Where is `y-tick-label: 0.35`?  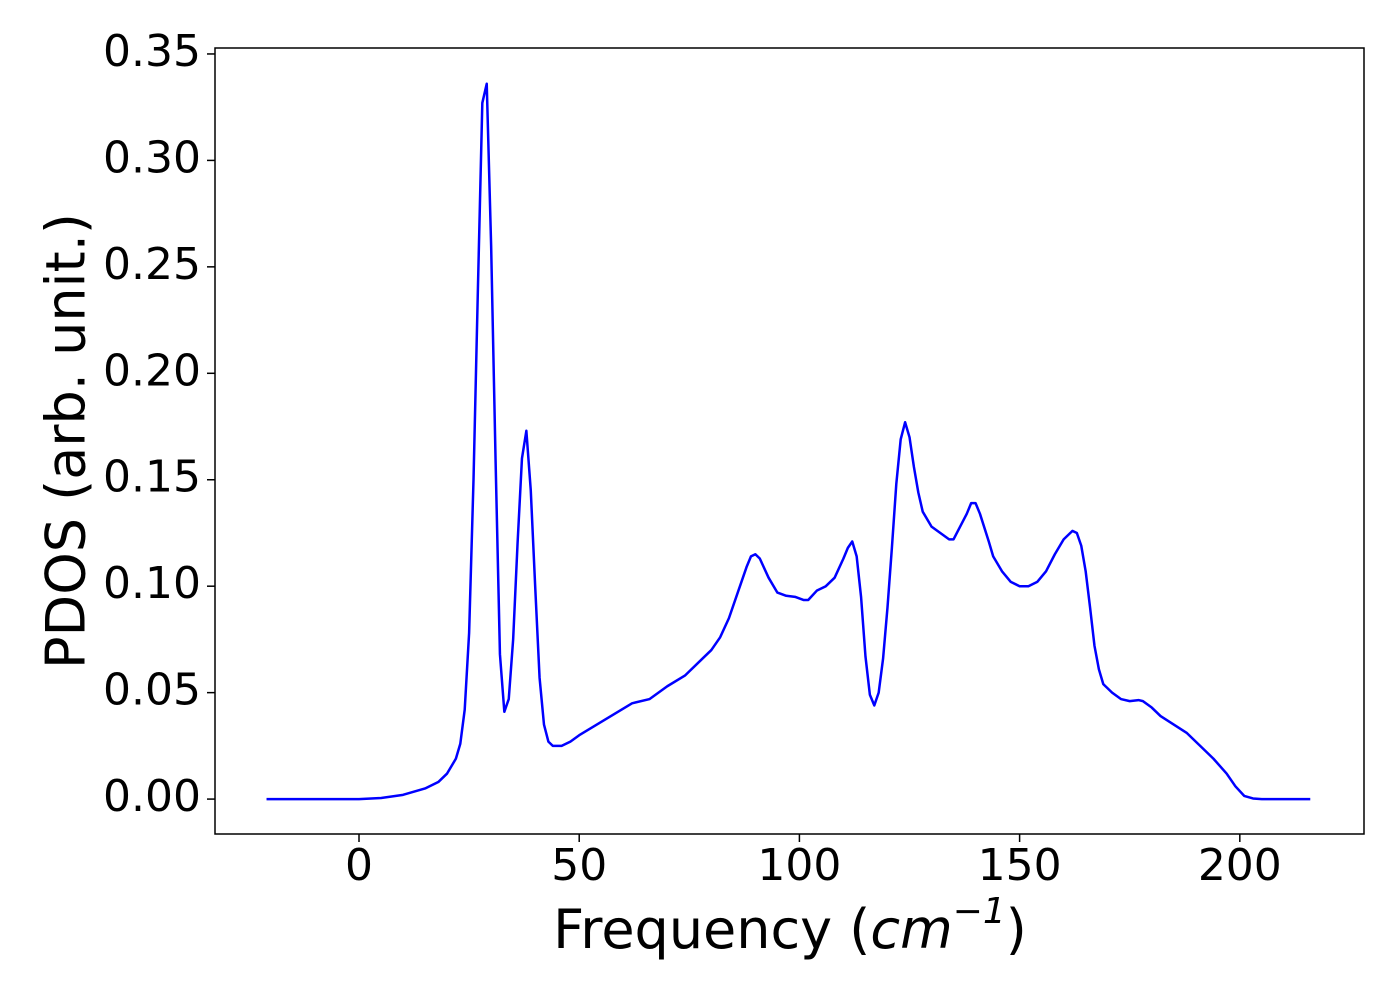 y-tick-label: 0.35 is located at coordinates (152, 51).